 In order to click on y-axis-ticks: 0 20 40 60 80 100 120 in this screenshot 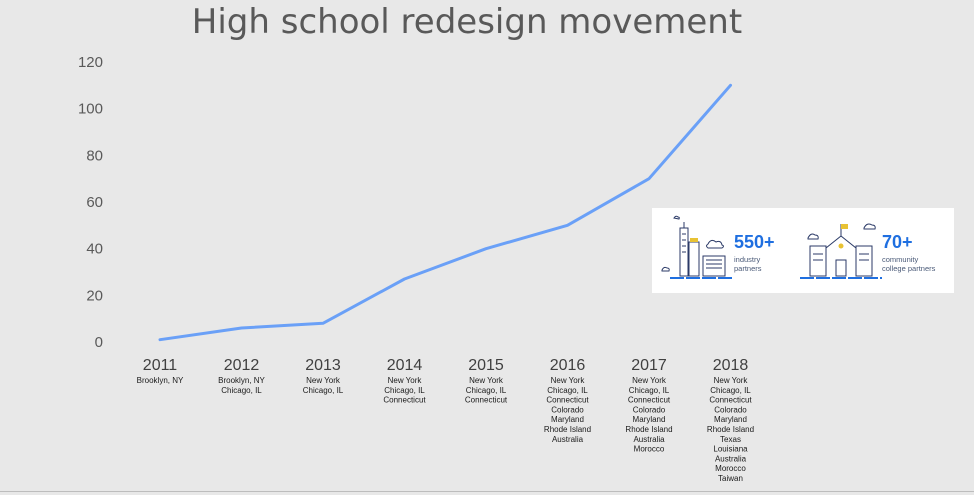, I will do `click(90, 202)`.